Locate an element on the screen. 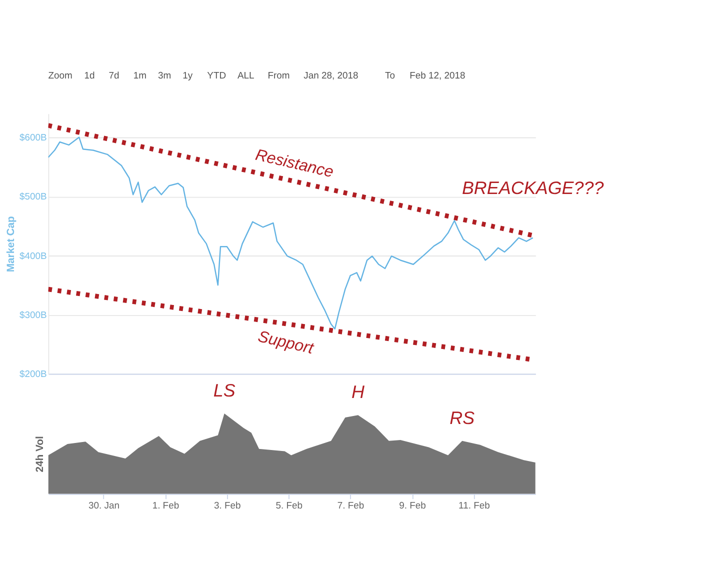 The height and width of the screenshot is (565, 718). y-tick-label: $400B is located at coordinates (33, 256).